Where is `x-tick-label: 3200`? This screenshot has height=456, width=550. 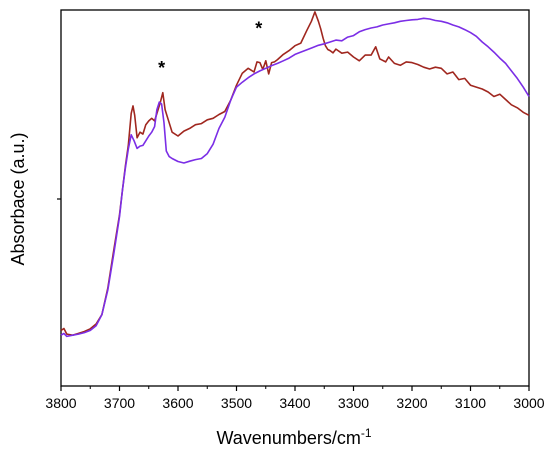 x-tick-label: 3200 is located at coordinates (411, 403).